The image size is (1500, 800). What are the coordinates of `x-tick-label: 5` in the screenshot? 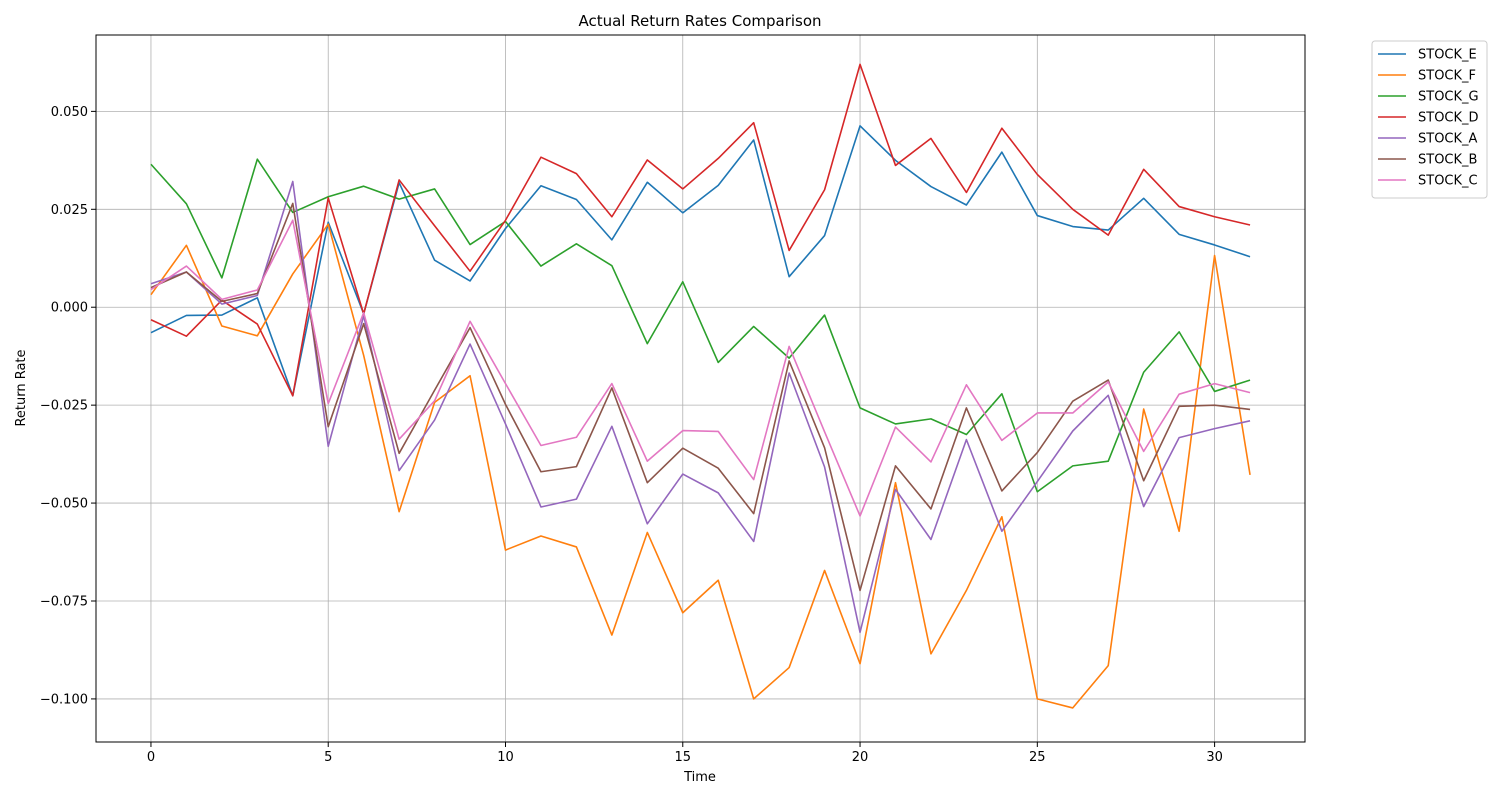 It's located at (328, 757).